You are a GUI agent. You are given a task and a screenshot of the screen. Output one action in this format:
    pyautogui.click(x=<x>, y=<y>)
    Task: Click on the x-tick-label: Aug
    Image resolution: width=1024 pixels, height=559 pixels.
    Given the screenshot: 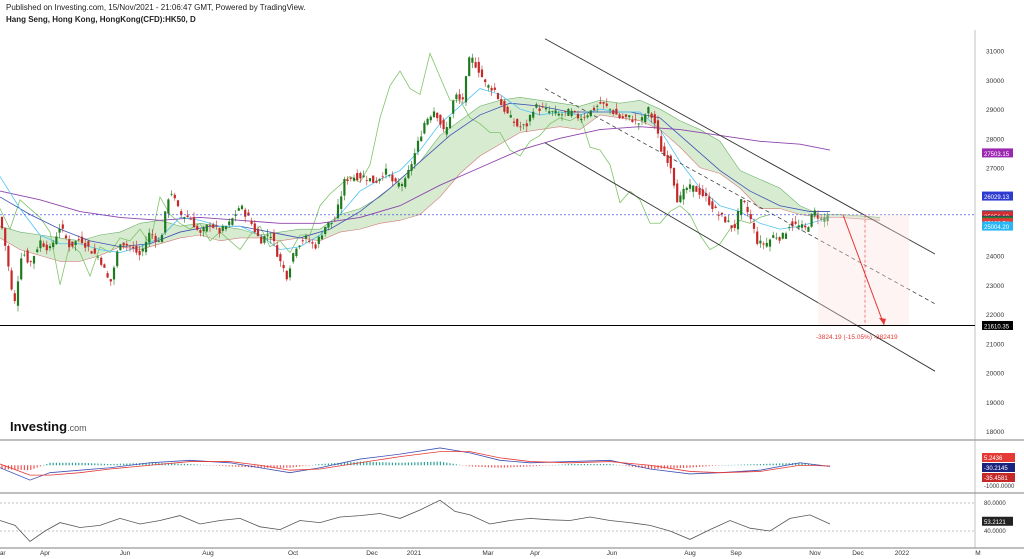 What is the action you would take?
    pyautogui.click(x=208, y=553)
    